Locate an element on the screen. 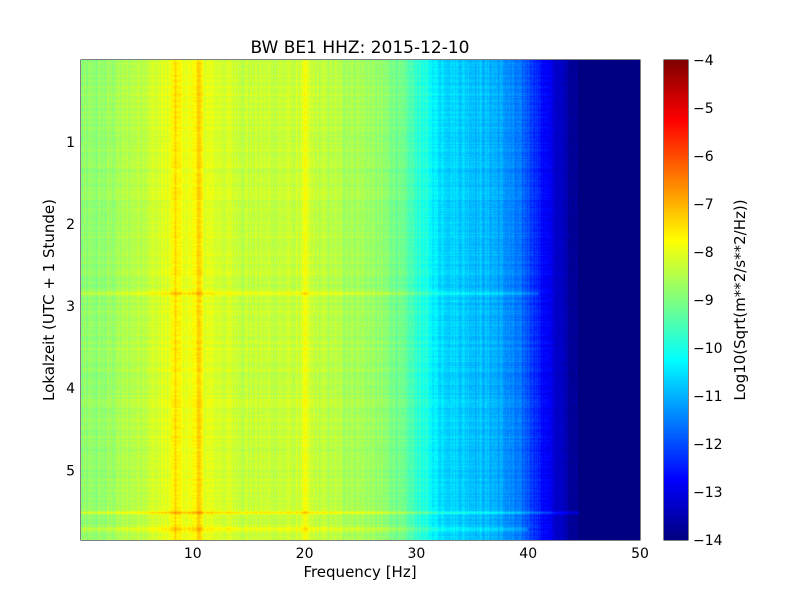 This screenshot has height=600, width=800. x-axis-label: Frequency [Hz] is located at coordinates (359, 572).